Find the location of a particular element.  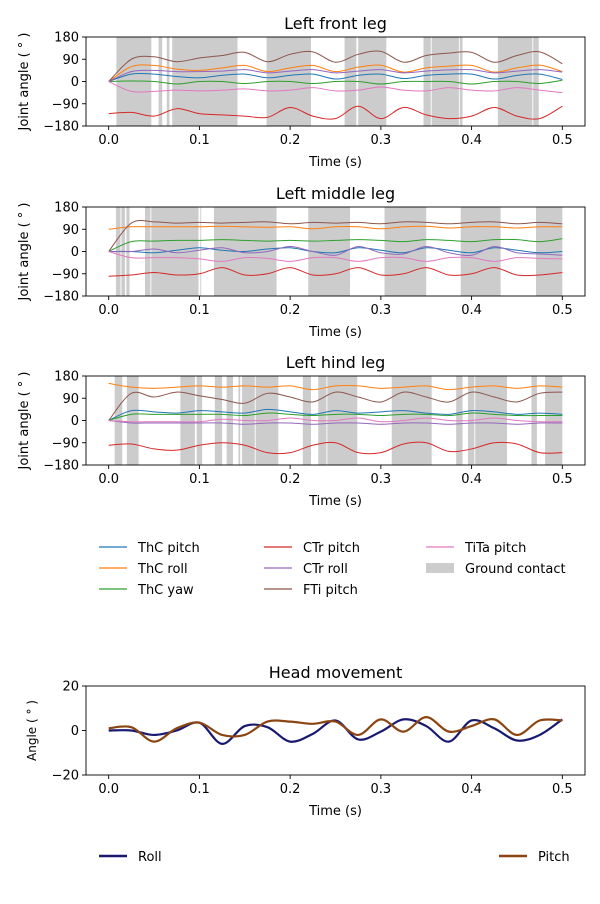

y-tick-label: −20 is located at coordinates (65, 776).